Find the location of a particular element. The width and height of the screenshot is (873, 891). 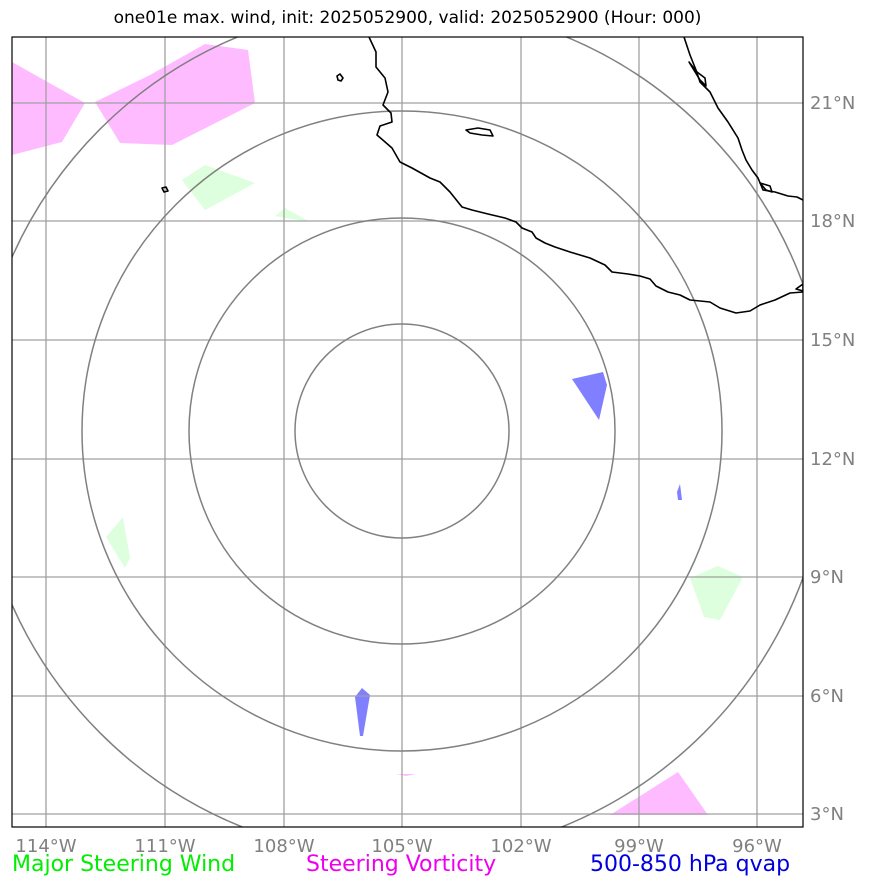

lon-label: 105°W is located at coordinates (401, 846).